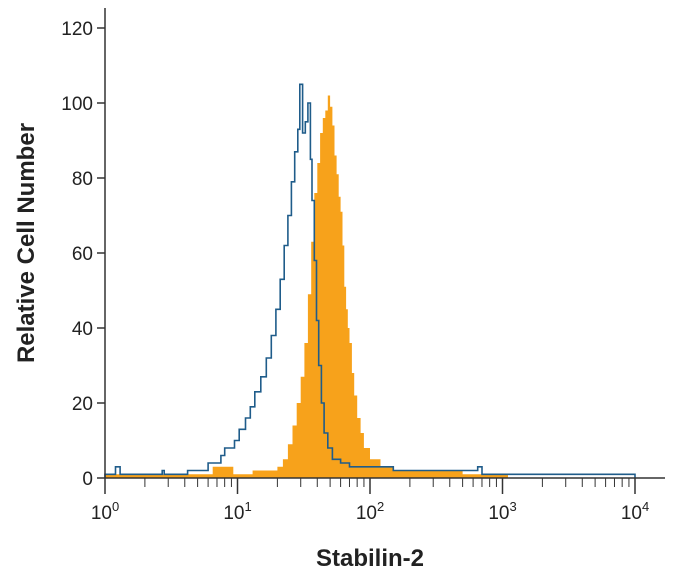 This screenshot has width=674, height=583. I want to click on y-tick-label: 80, so click(82, 179).